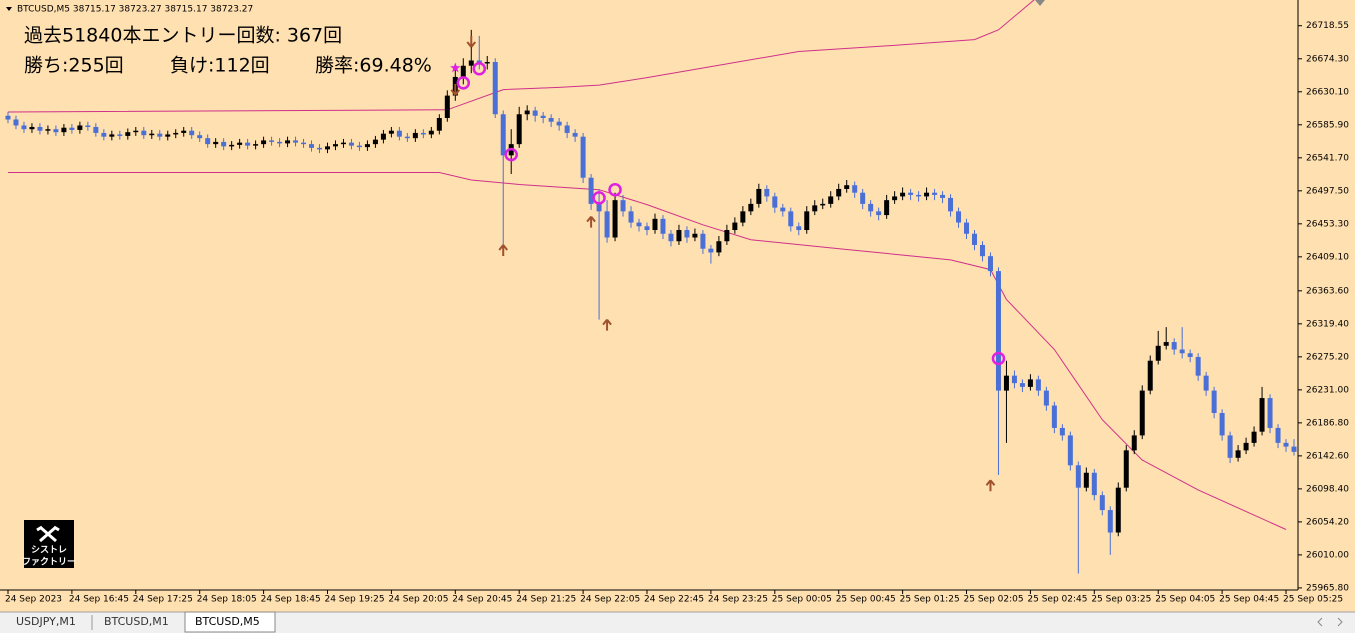 The height and width of the screenshot is (633, 1355). What do you see at coordinates (9, 9) in the screenshot?
I see `menu-triangle` at bounding box center [9, 9].